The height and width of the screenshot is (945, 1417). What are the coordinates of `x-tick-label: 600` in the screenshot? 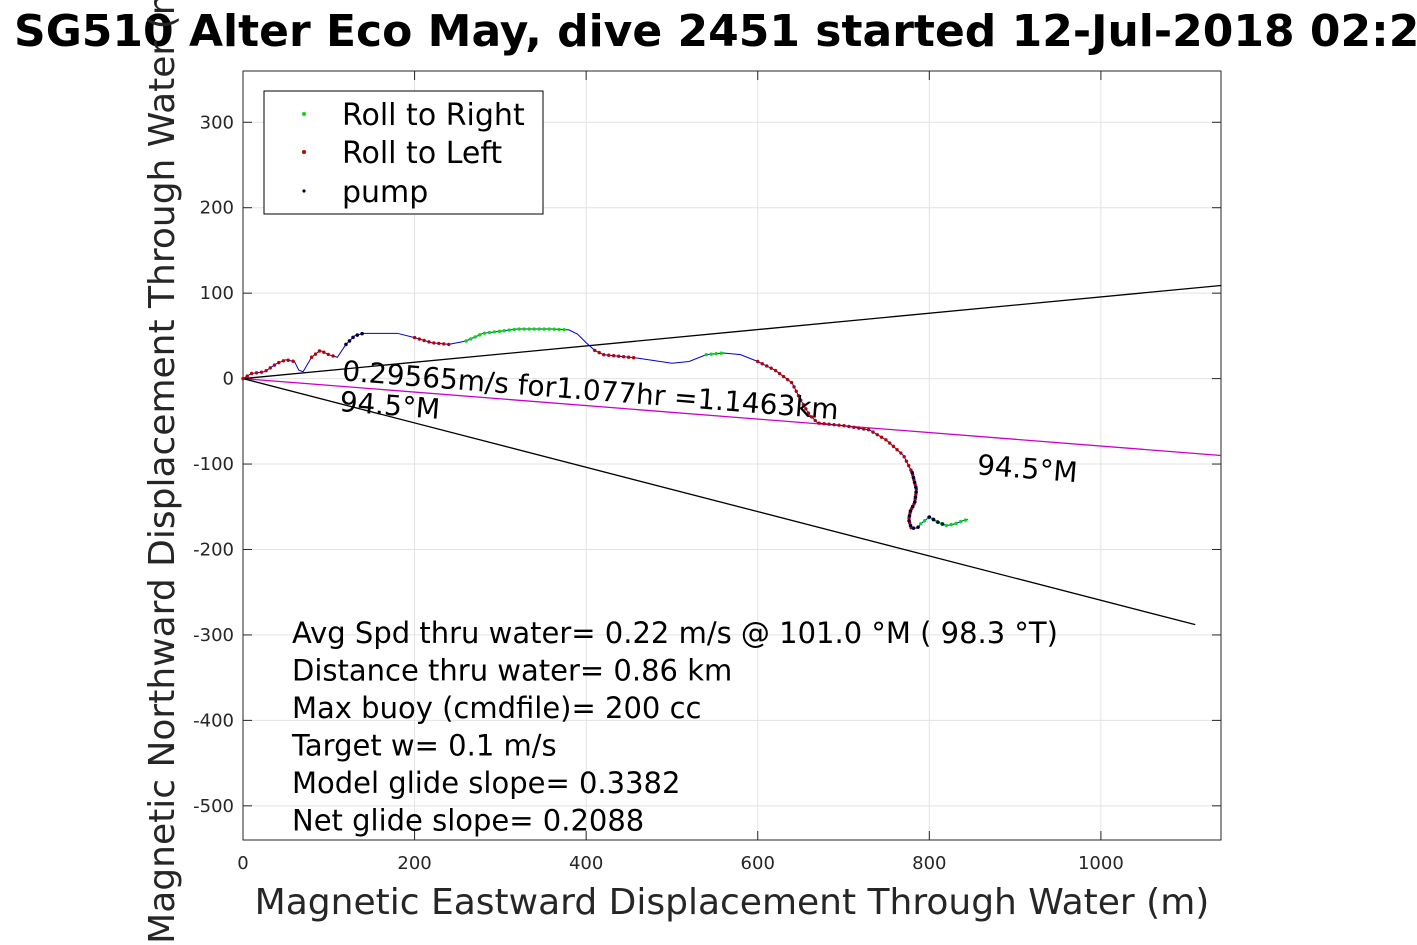 It's located at (758, 863).